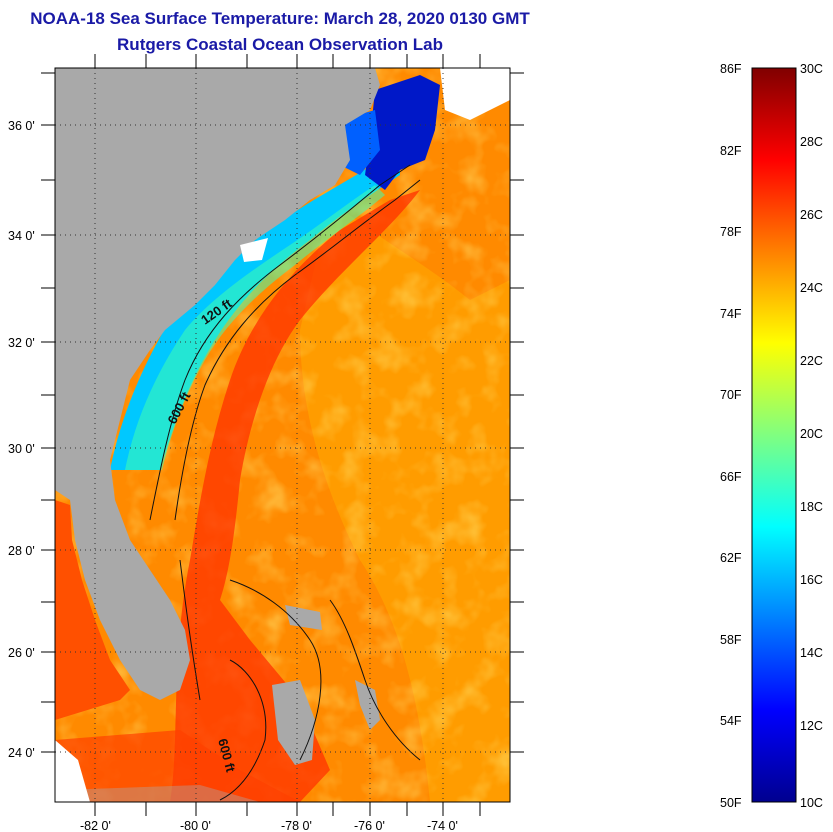 The width and height of the screenshot is (833, 832). Describe the element at coordinates (731, 721) in the screenshot. I see `colorbar-f-54: 54F` at that location.